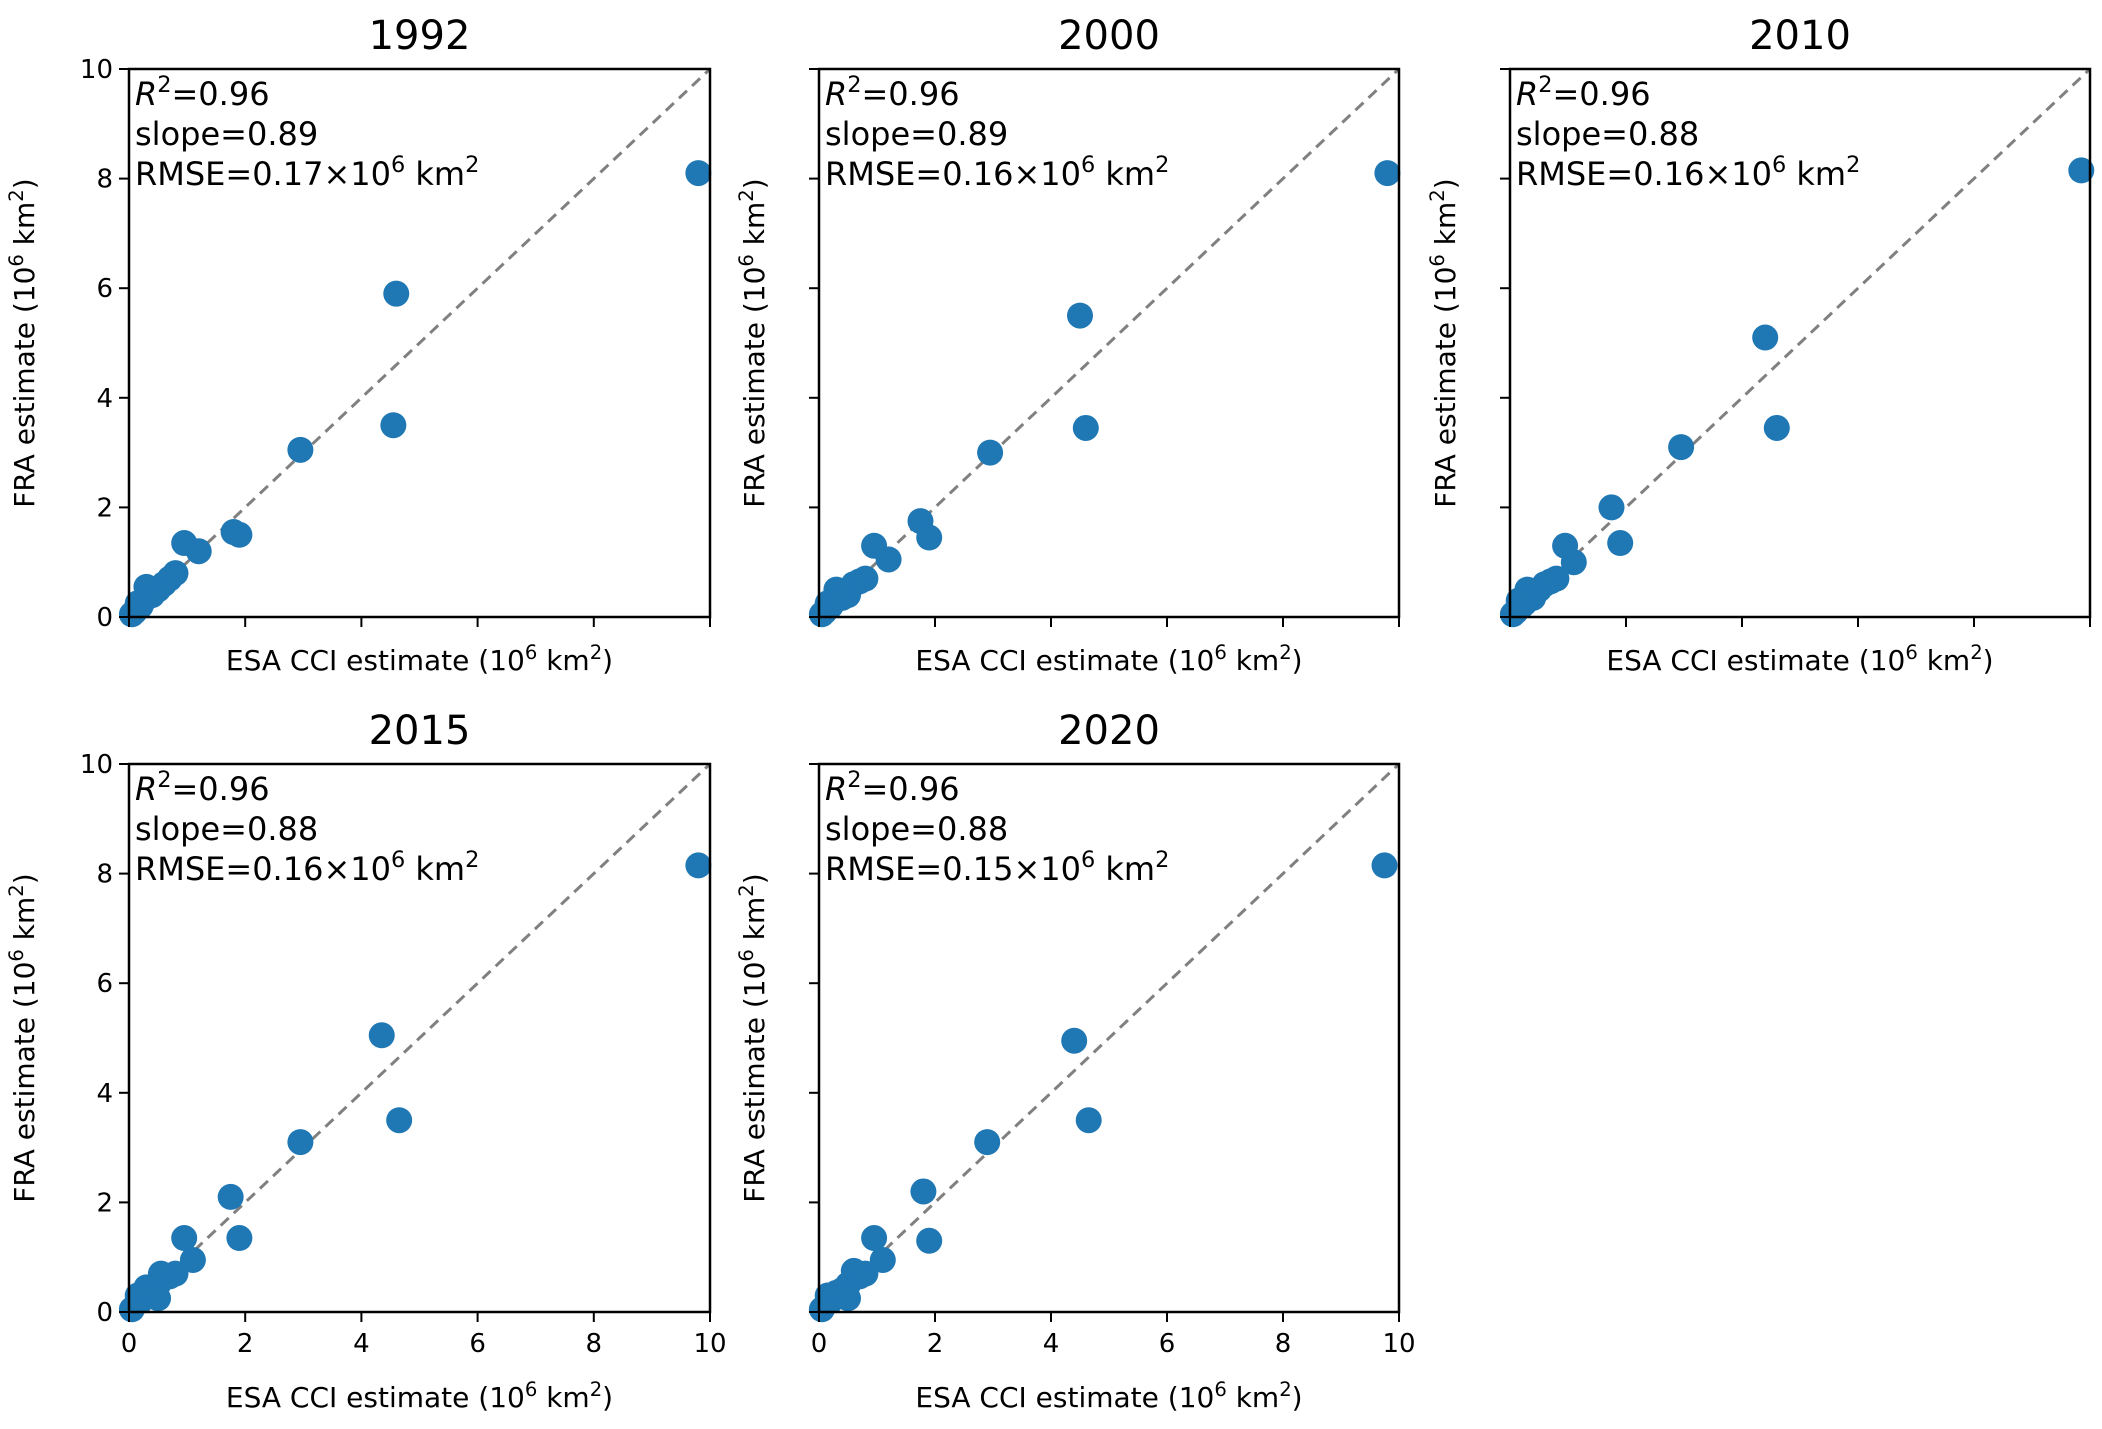  I want to click on panel-title: 2000, so click(1109, 36).